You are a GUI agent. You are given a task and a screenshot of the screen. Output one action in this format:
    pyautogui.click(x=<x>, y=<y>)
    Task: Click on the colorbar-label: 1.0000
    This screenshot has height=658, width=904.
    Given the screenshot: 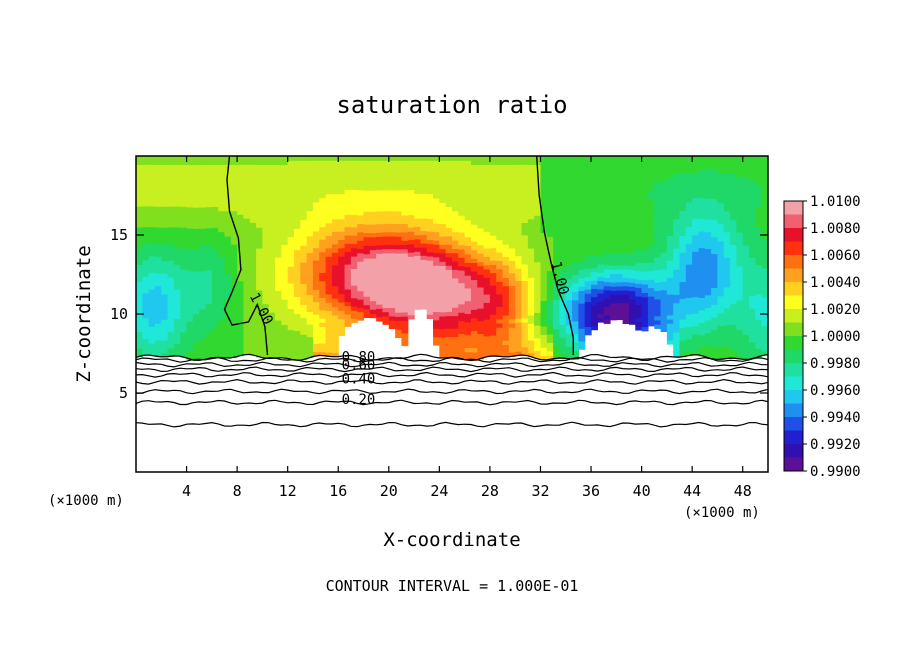 What is the action you would take?
    pyautogui.click(x=835, y=337)
    